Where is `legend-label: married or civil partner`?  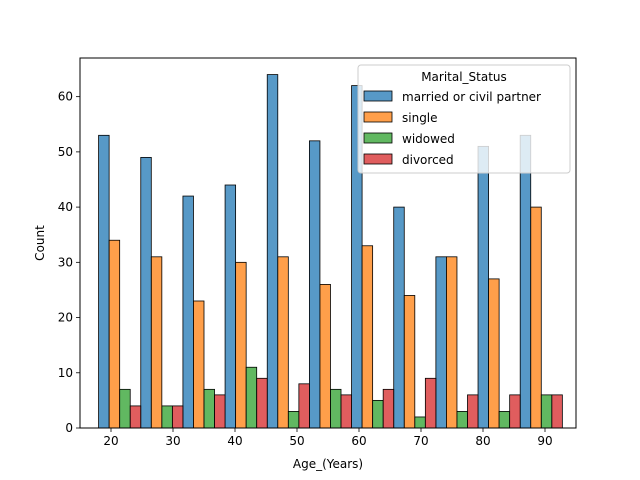
legend-label: married or civil partner is located at coordinates (471, 97).